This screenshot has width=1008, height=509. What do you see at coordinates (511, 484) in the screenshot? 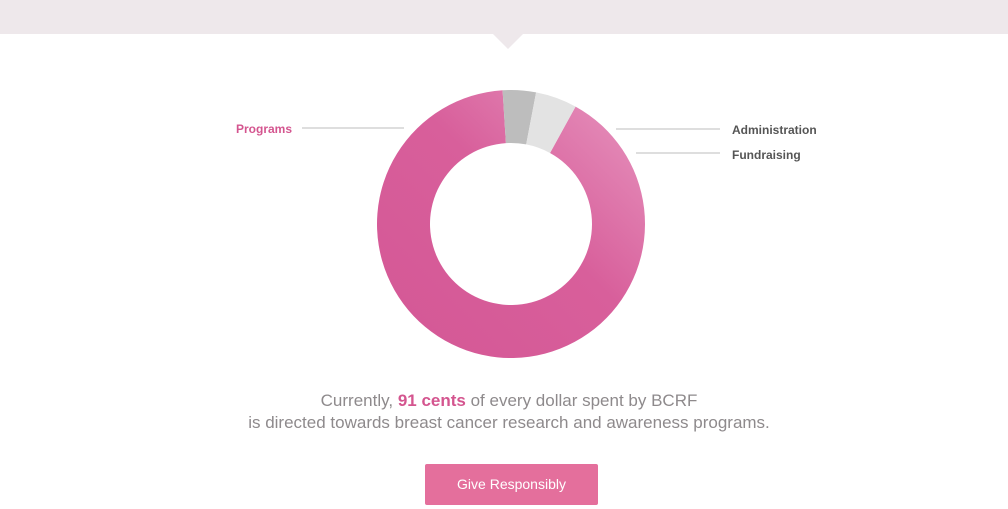
I see `give-responsibly-button: Give Responsibly` at bounding box center [511, 484].